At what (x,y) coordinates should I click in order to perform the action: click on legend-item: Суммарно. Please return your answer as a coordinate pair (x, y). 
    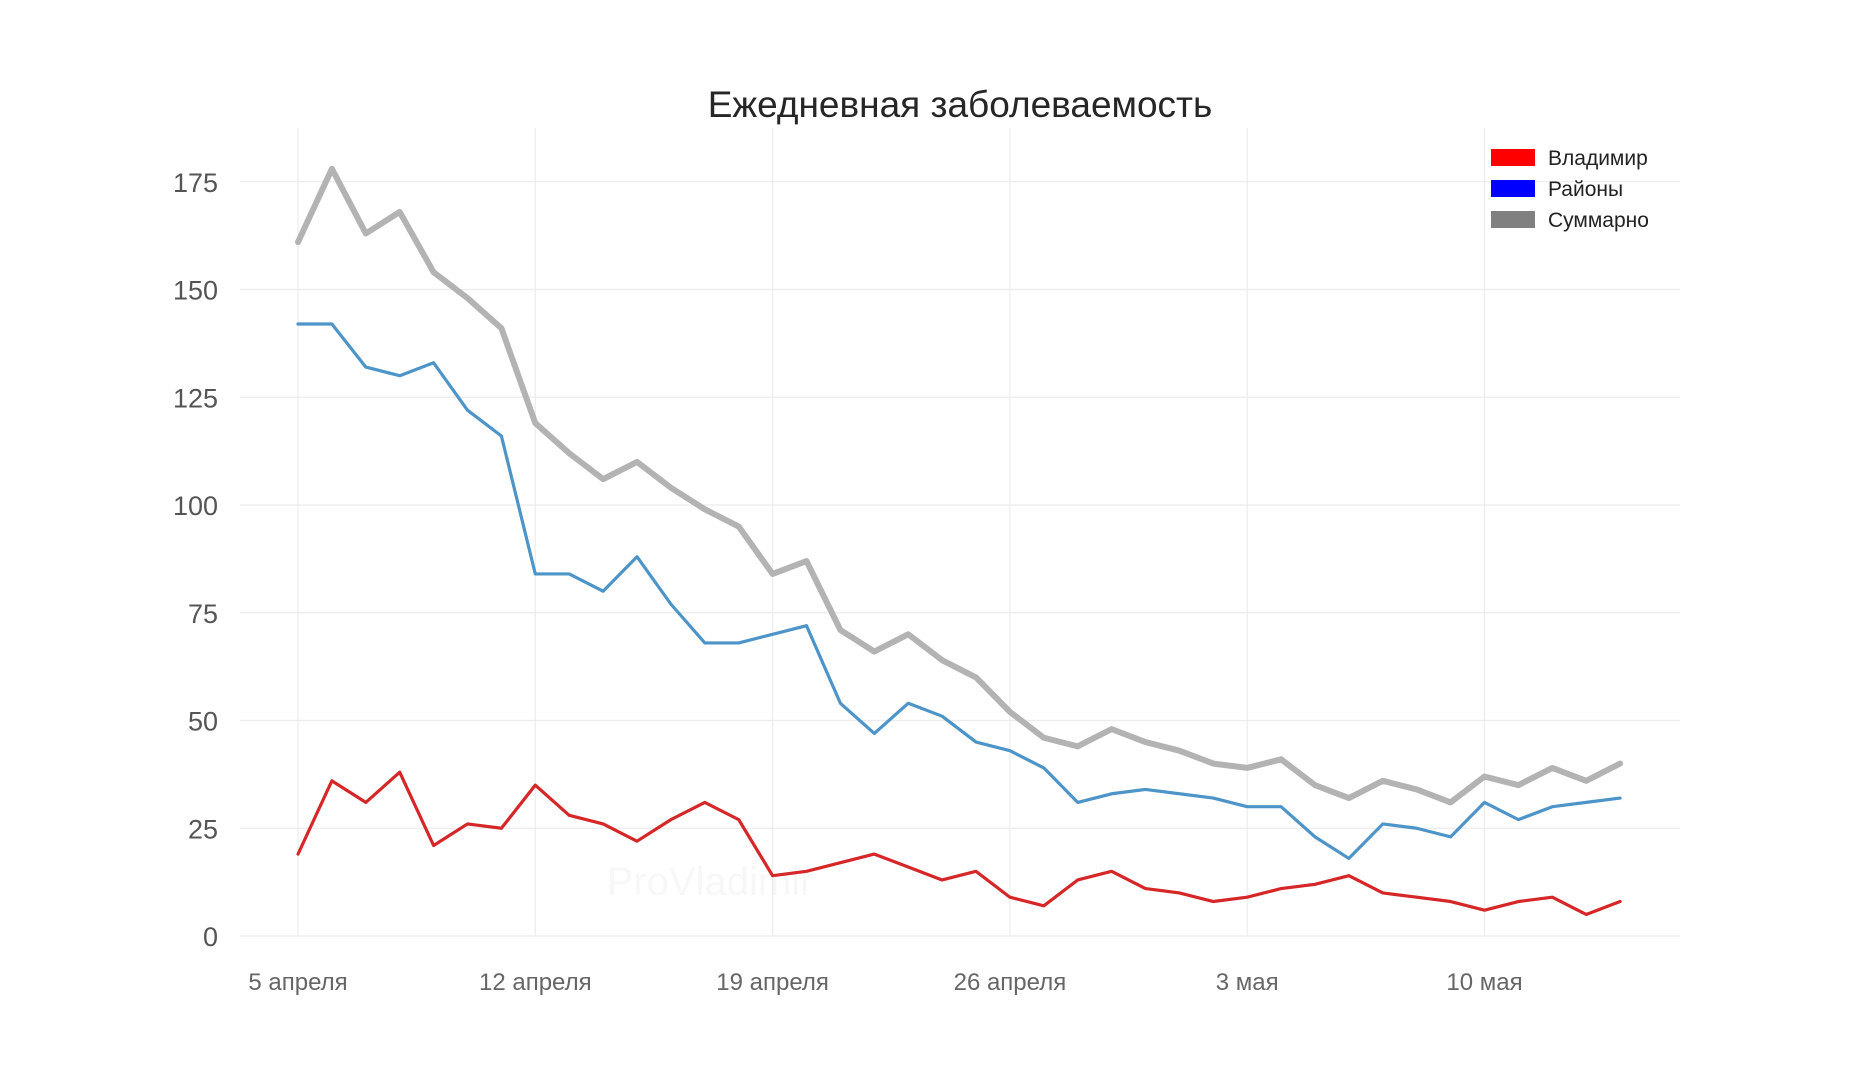
    Looking at the image, I should click on (1570, 220).